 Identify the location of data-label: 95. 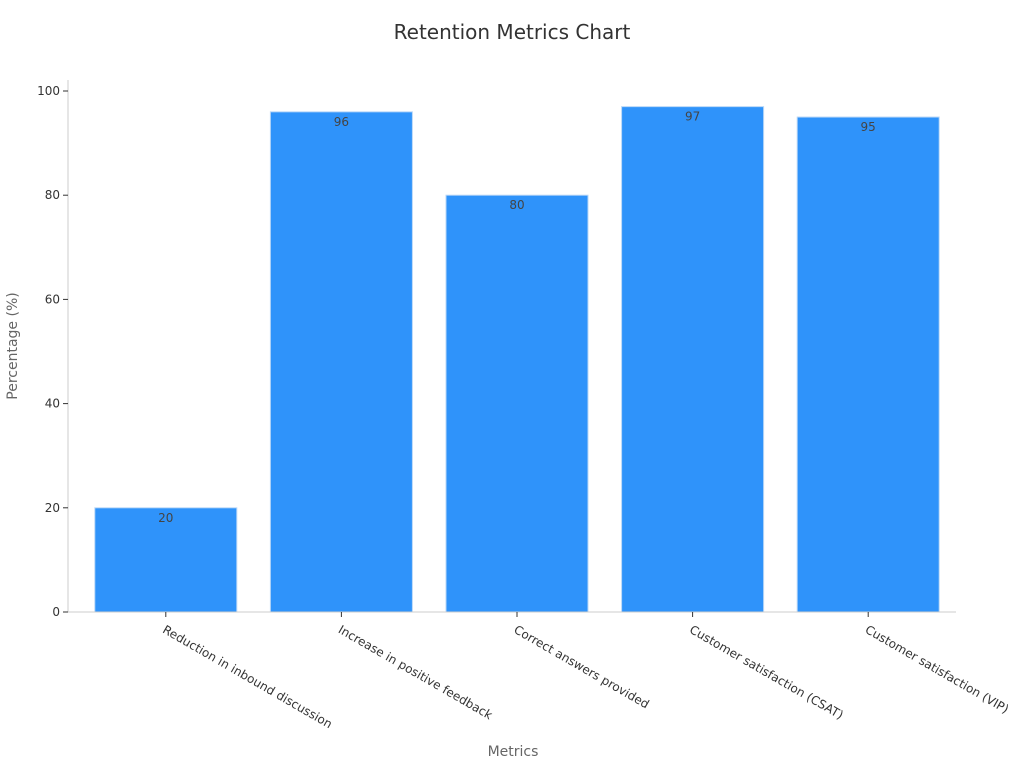
(868, 127).